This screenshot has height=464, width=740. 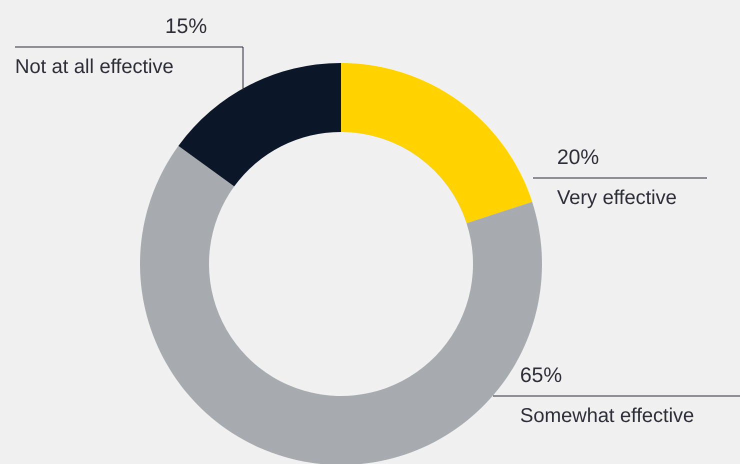 I want to click on slice-label: Not at all effective, so click(x=94, y=67).